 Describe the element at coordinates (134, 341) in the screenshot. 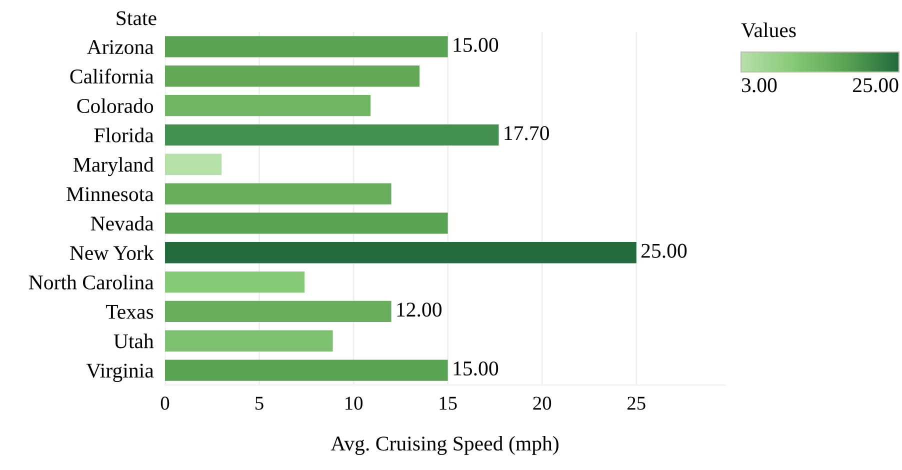

I see `y-tick-label: Utah` at that location.